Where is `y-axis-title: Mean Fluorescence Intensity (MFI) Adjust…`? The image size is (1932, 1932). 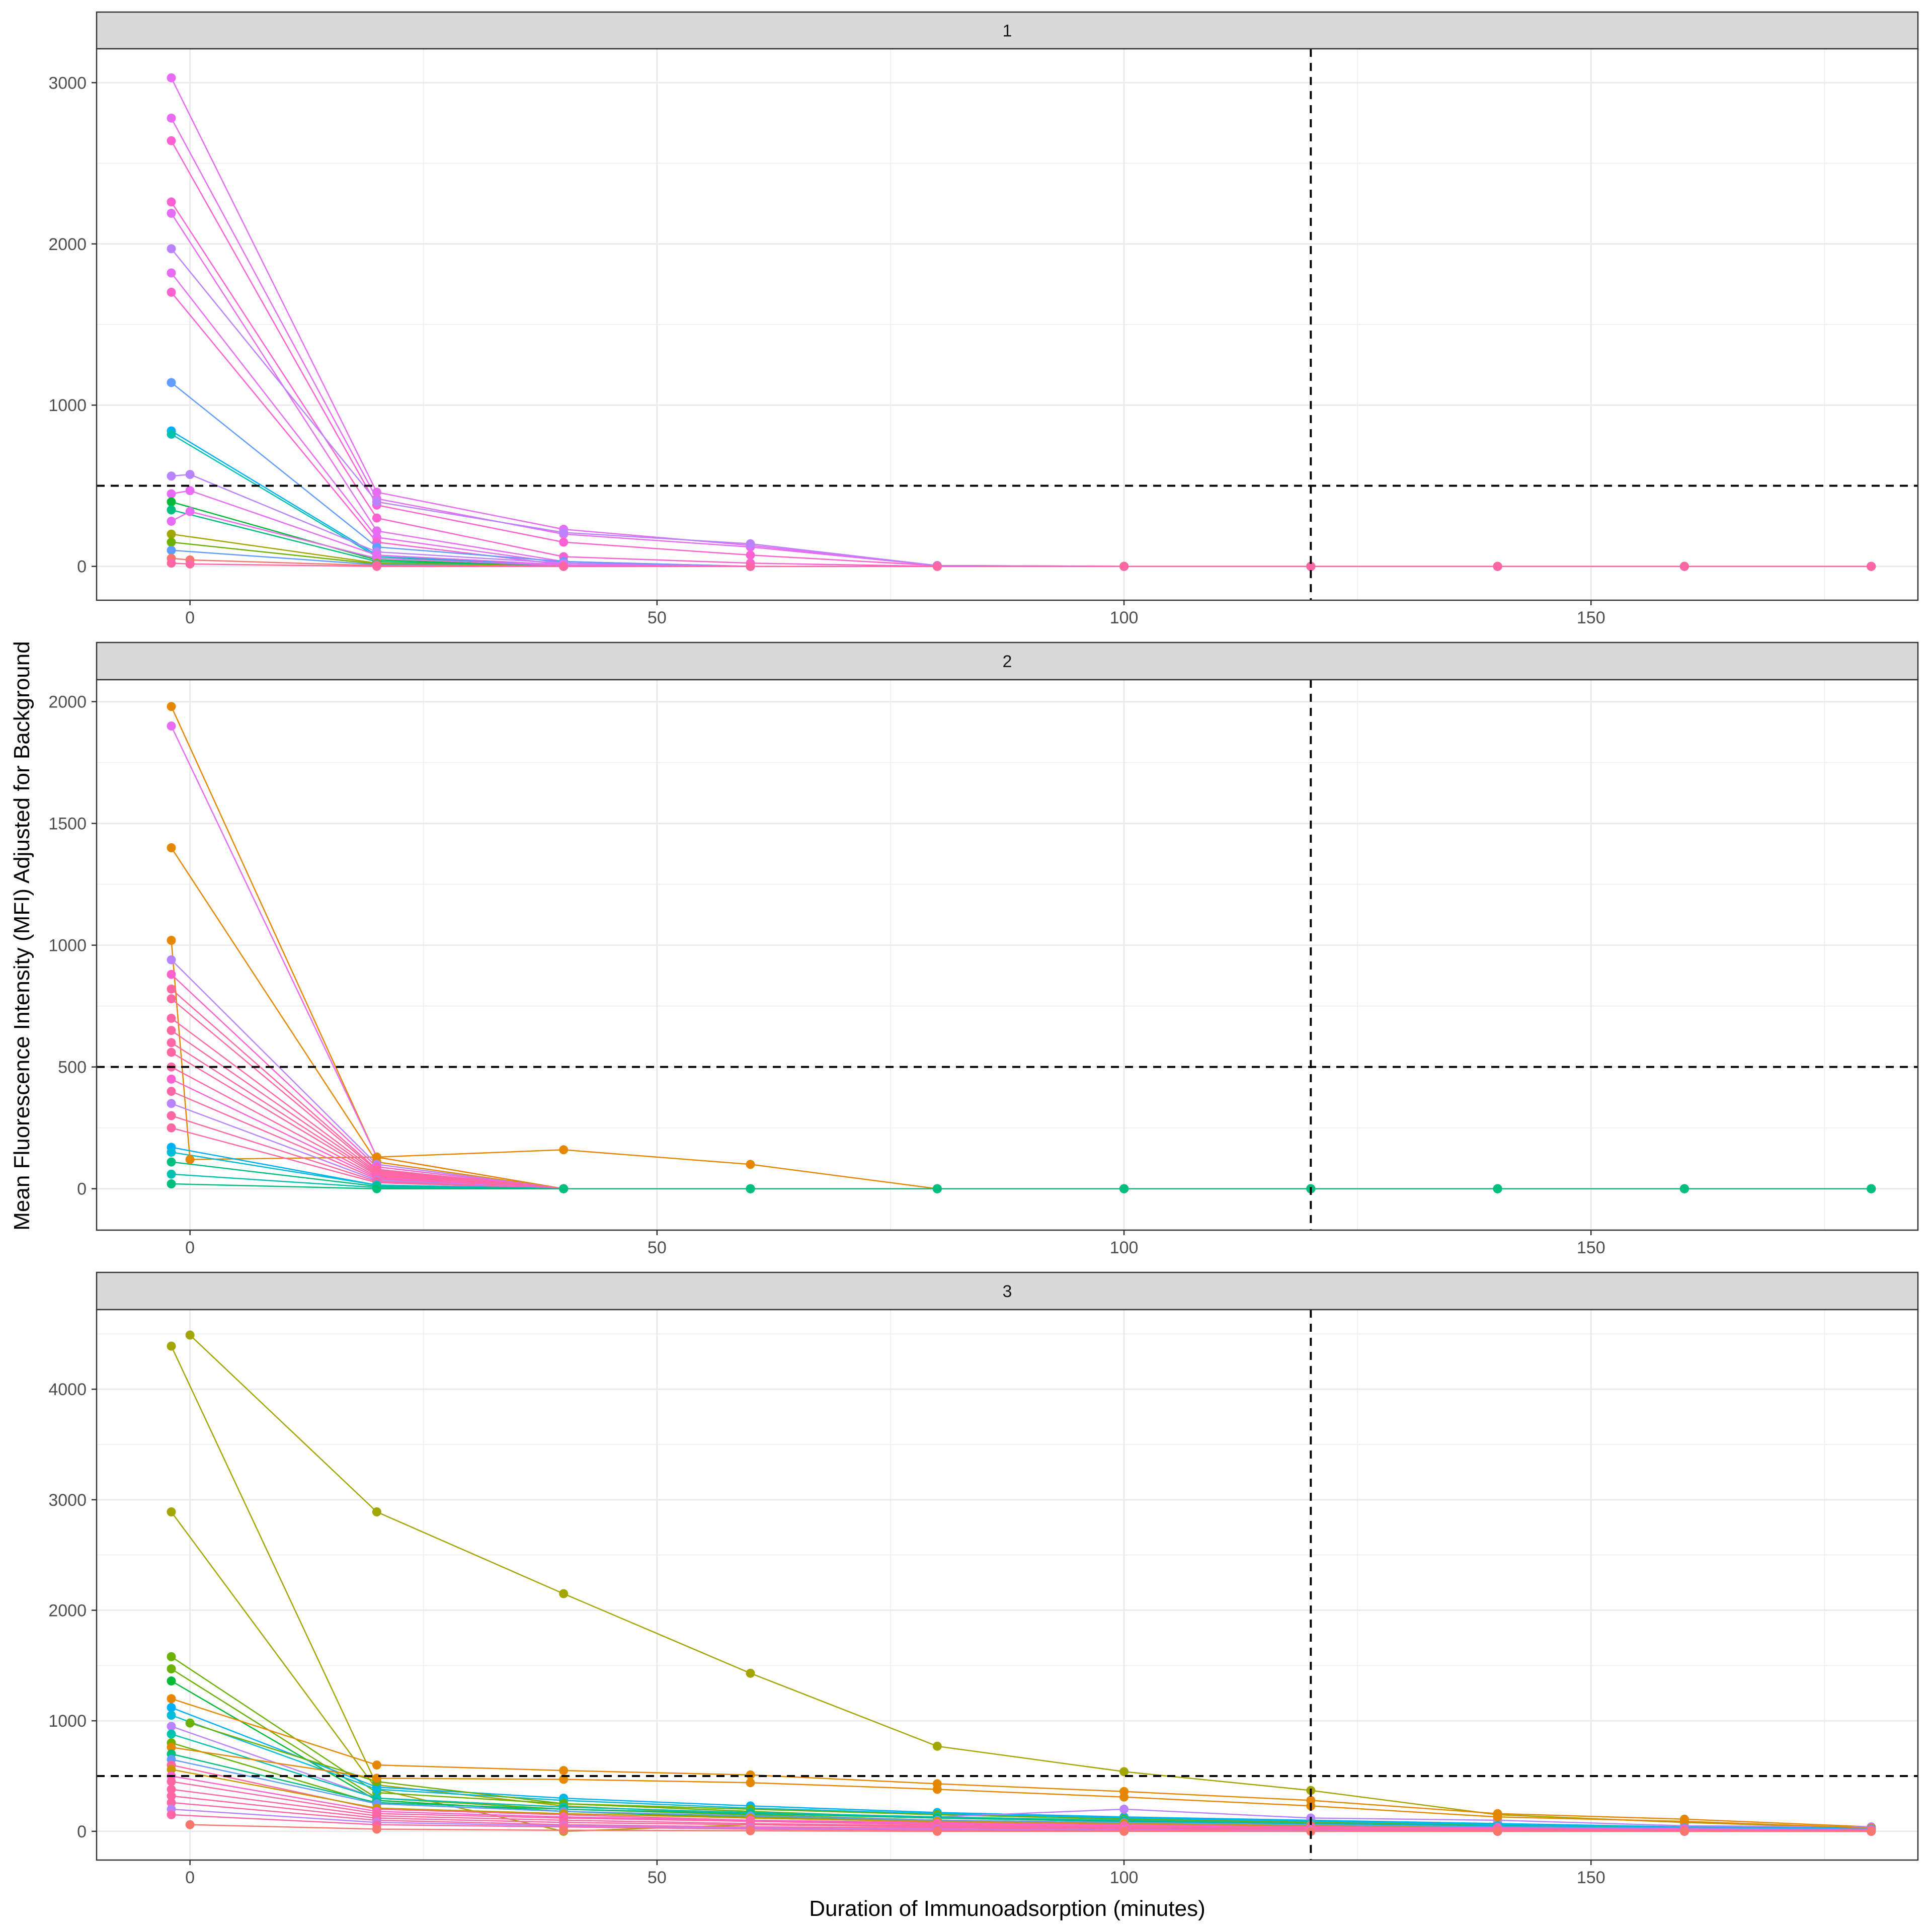
y-axis-title: Mean Fluorescence Intensity (MFI) Adjust… is located at coordinates (22, 936).